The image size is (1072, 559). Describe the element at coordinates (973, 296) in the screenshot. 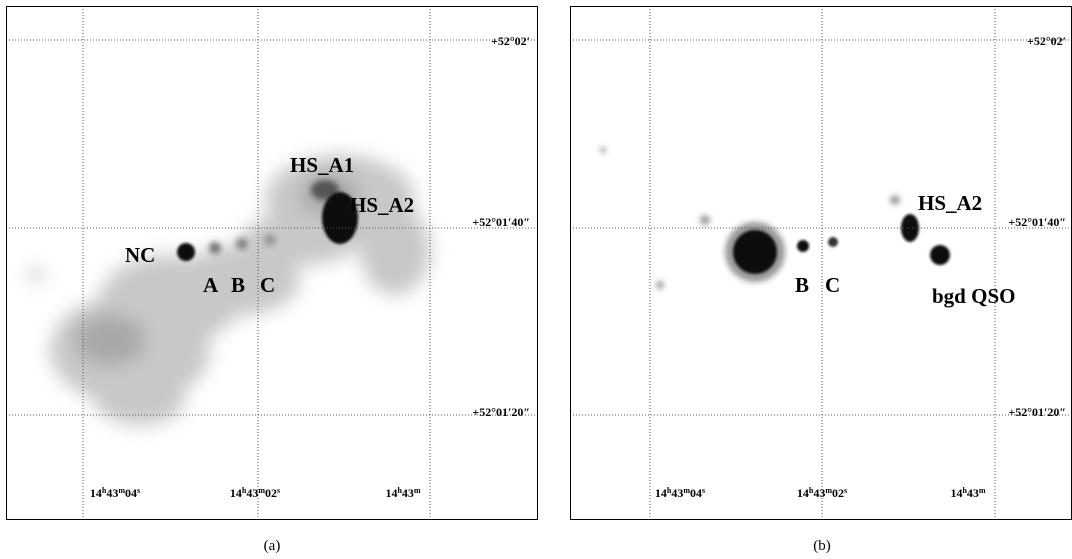

I see `source-label: bgd QSO` at that location.